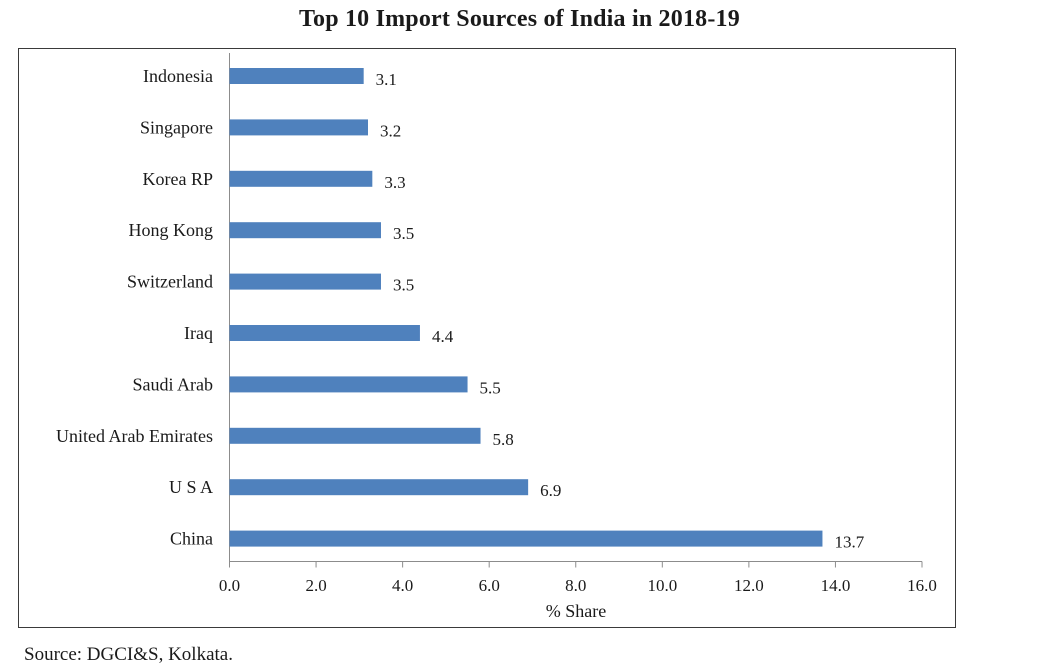 The height and width of the screenshot is (671, 1039). Describe the element at coordinates (443, 336) in the screenshot. I see `data-label: 4.4` at that location.